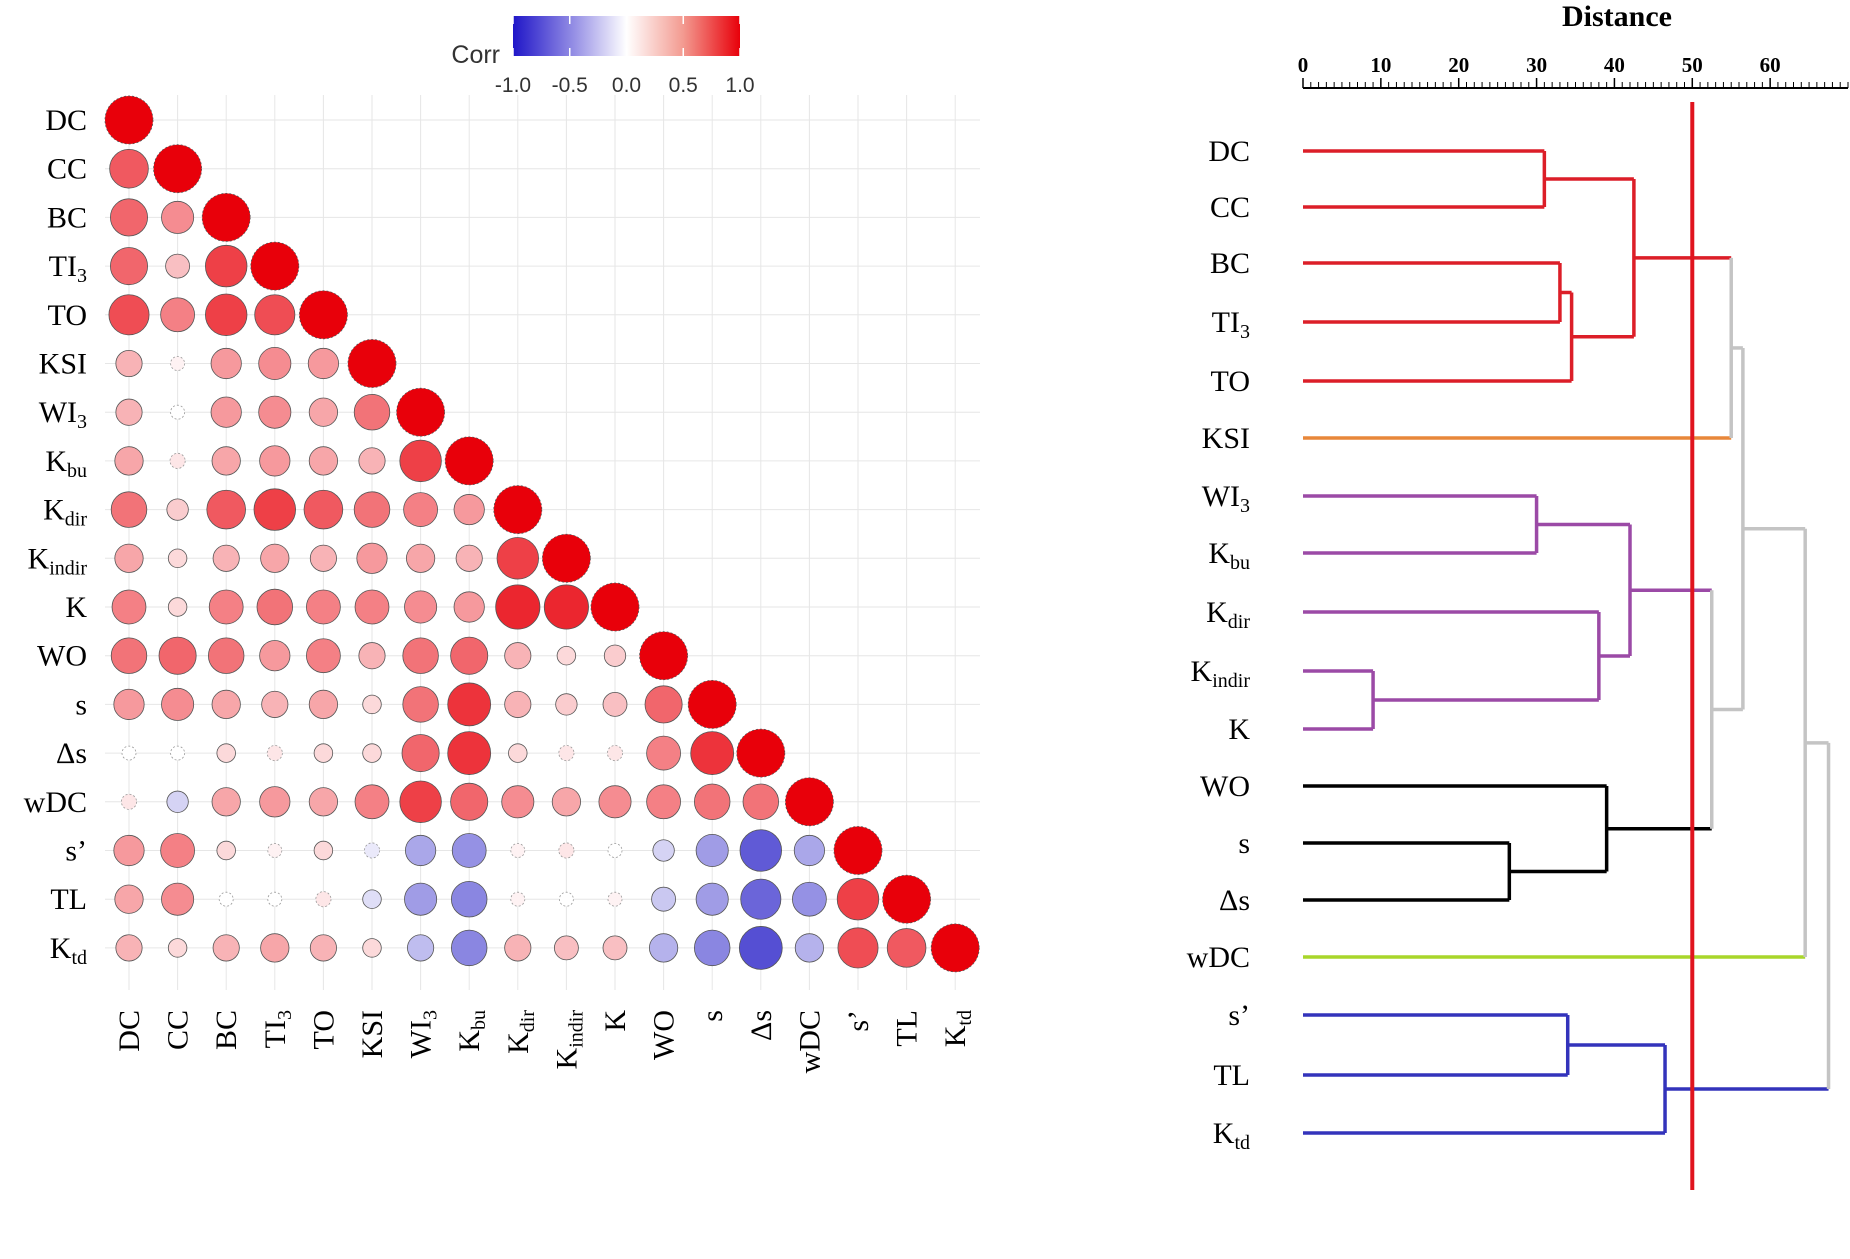 This screenshot has width=1850, height=1259. I want to click on label-subscript: indir, so click(68, 568).